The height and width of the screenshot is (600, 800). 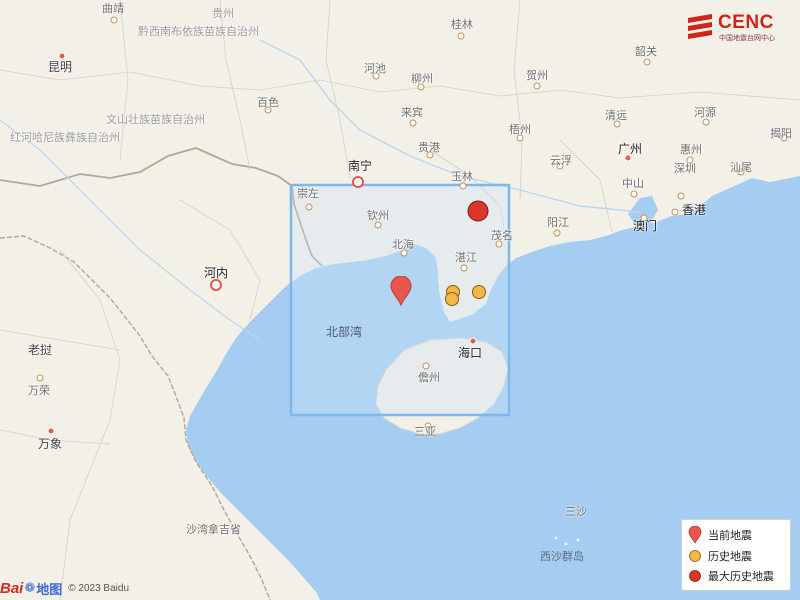 What do you see at coordinates (470, 353) in the screenshot?
I see `city-label: 海口` at bounding box center [470, 353].